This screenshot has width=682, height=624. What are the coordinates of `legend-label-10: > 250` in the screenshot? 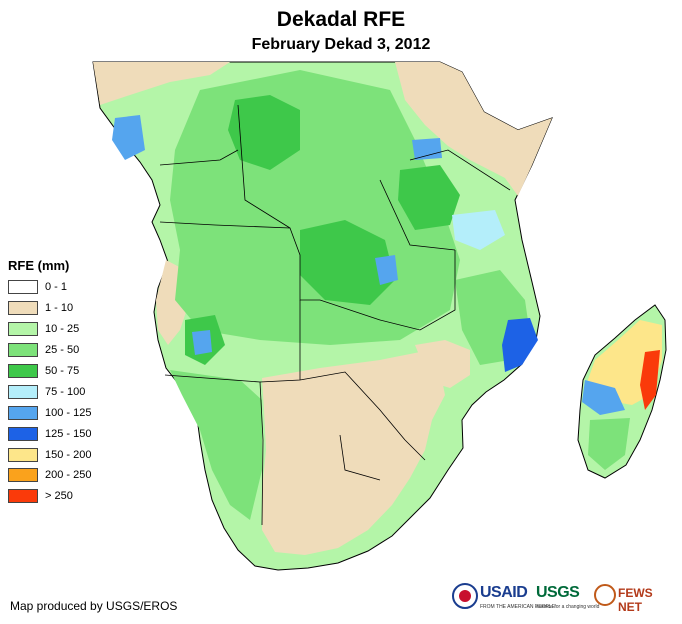 It's located at (59, 496).